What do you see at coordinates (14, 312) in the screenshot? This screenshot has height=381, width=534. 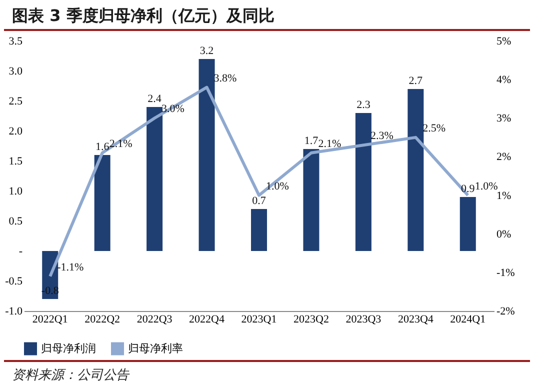 I see `y-tick-label: -1.0` at bounding box center [14, 312].